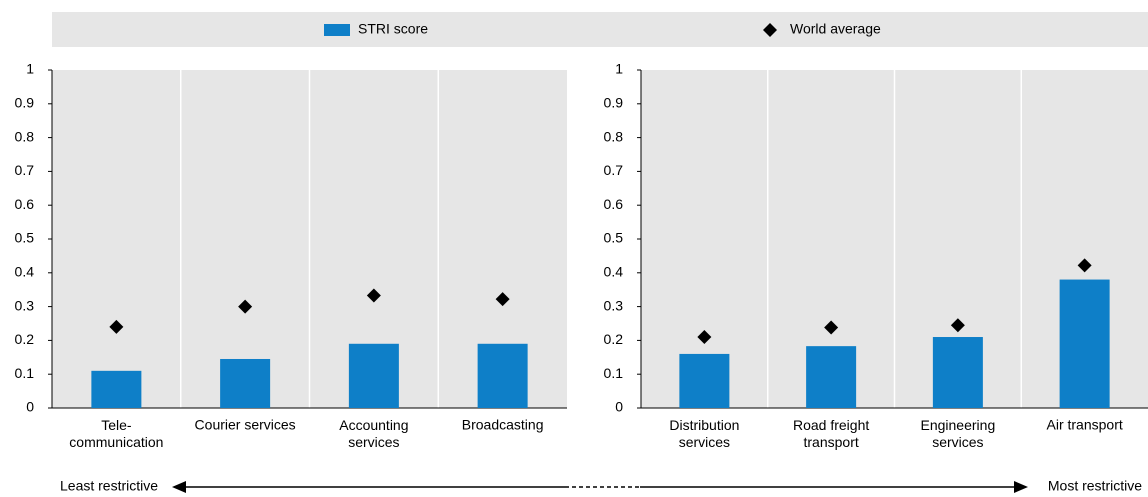  Describe the element at coordinates (109, 486) in the screenshot. I see `footer-left-label: Least restrictive` at that location.